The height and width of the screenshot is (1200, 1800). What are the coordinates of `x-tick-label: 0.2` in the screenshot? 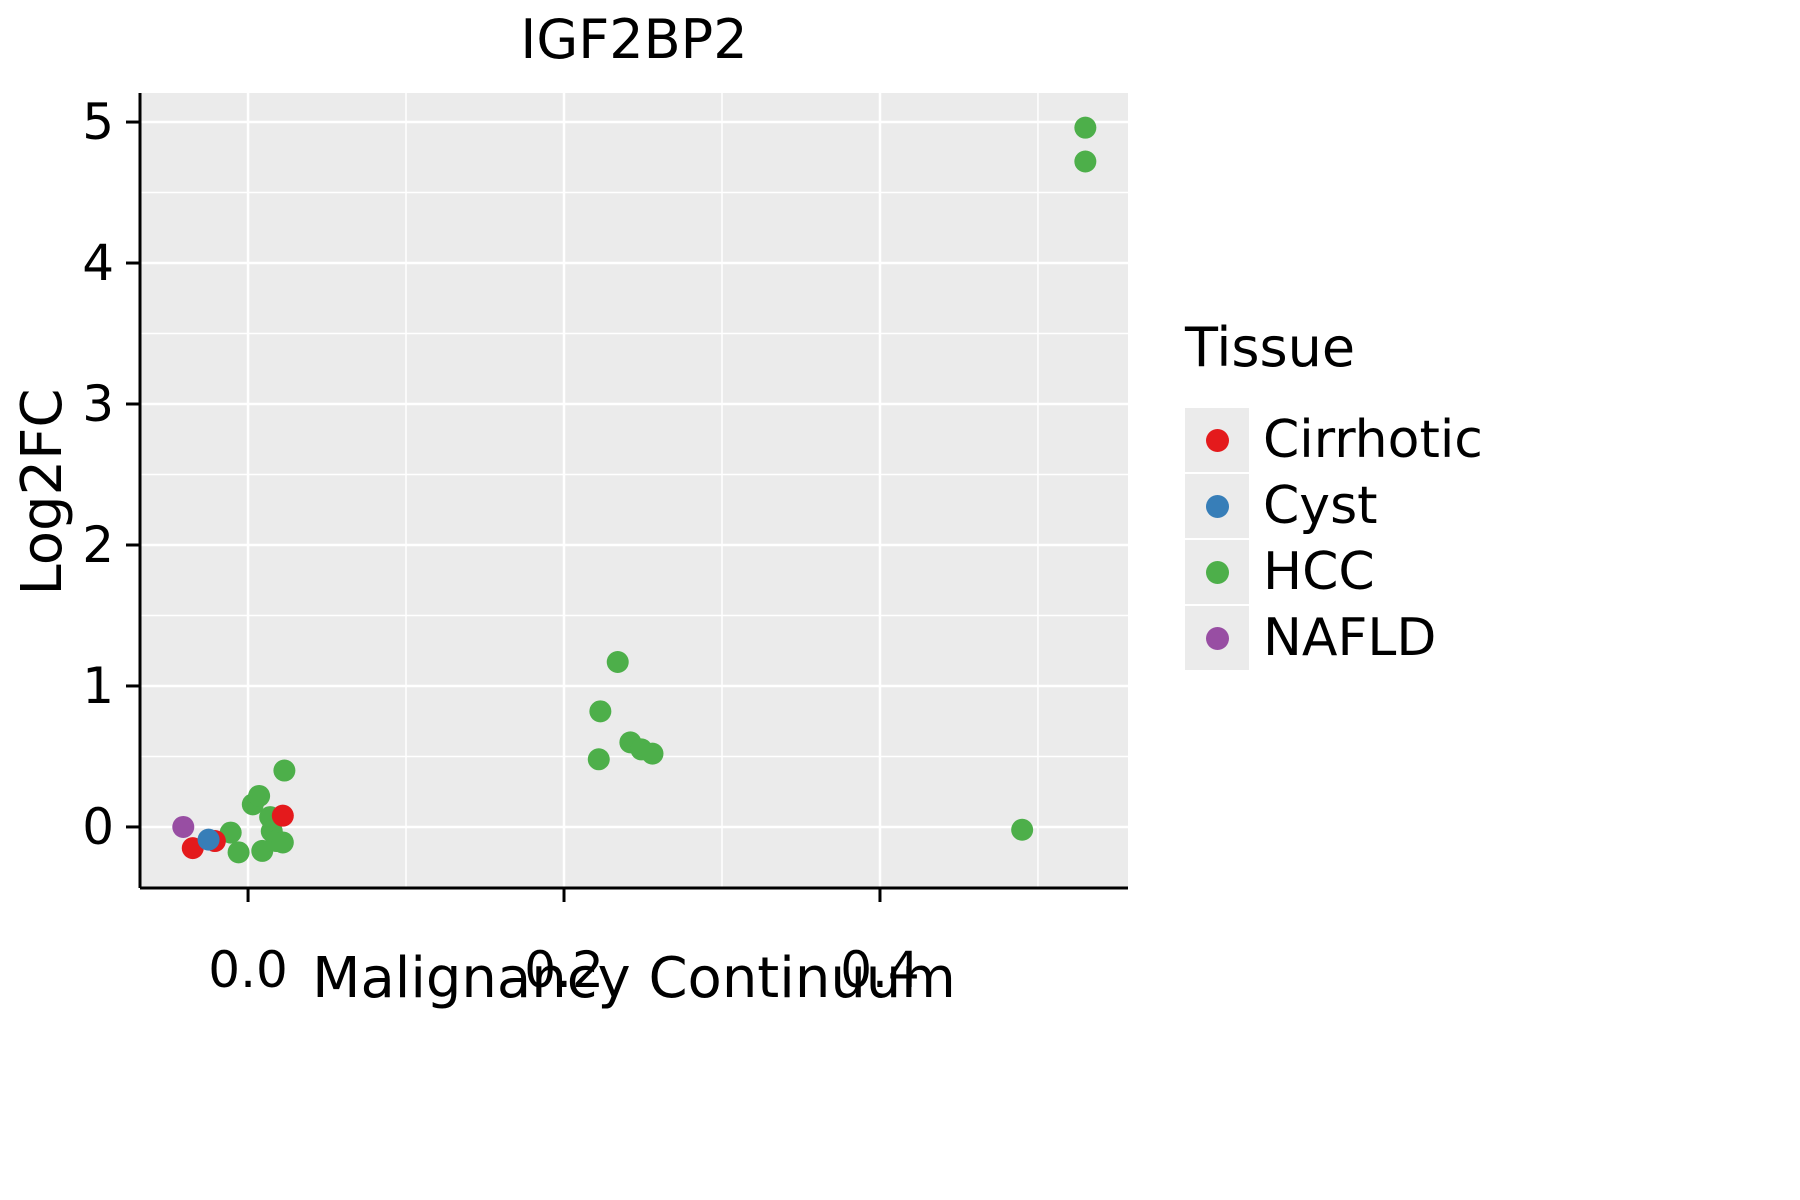 It's located at (564, 970).